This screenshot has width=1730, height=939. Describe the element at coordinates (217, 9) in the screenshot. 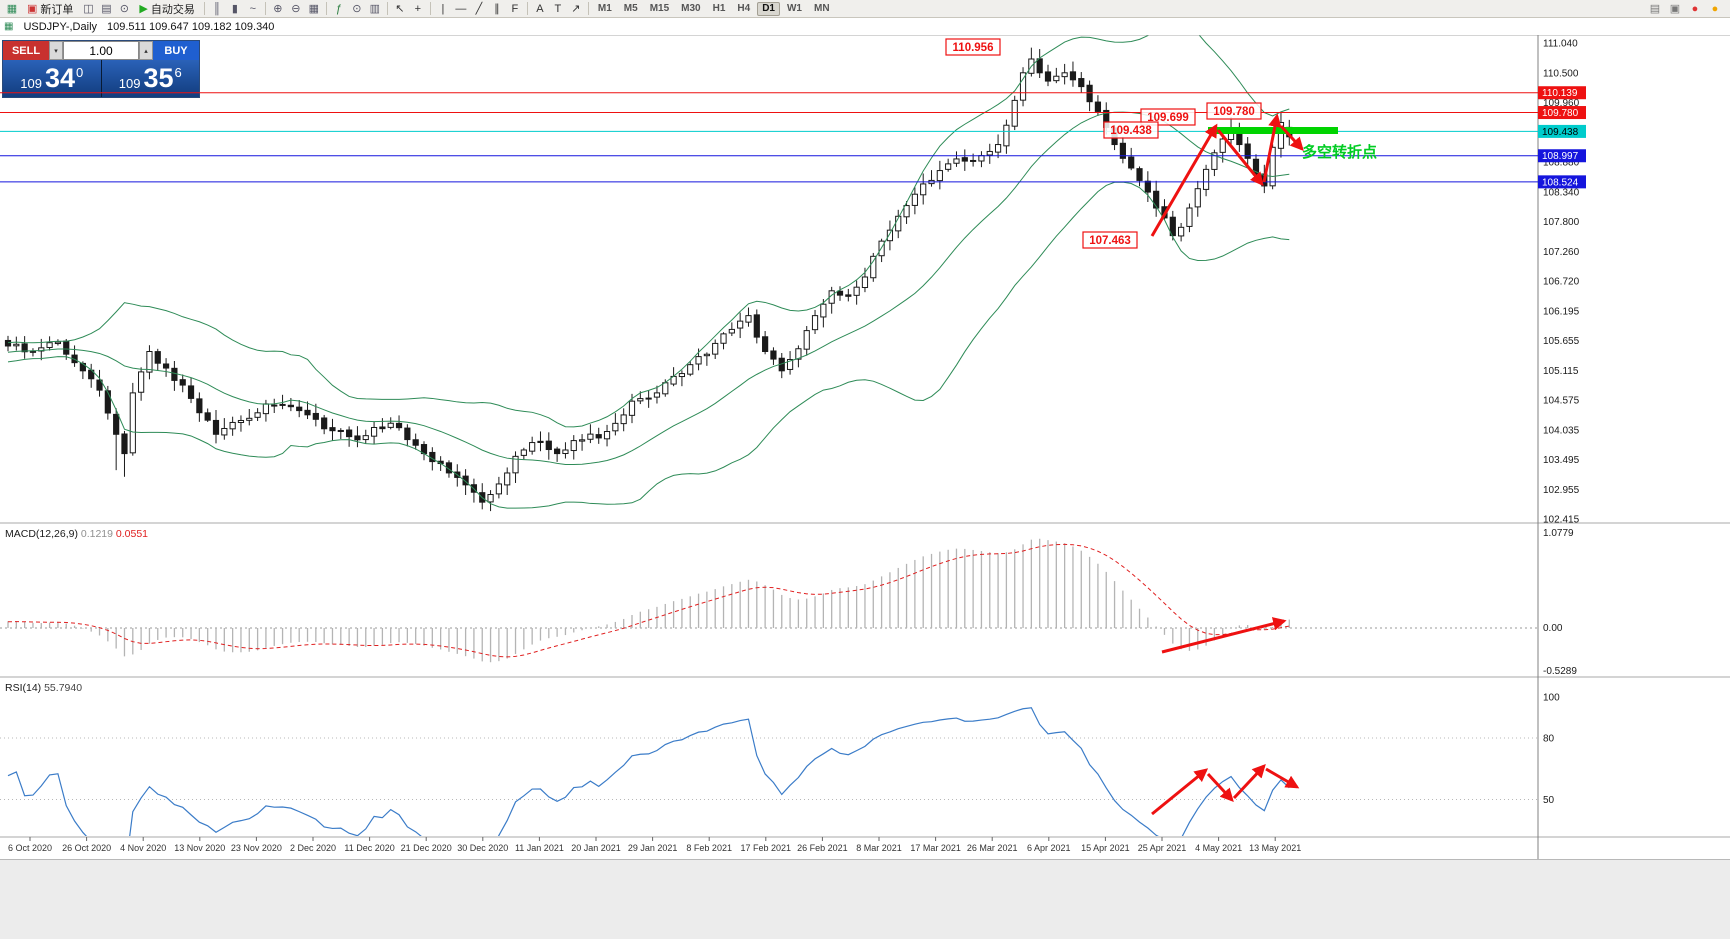

I see `bar-chart-type-icon: ║` at that location.